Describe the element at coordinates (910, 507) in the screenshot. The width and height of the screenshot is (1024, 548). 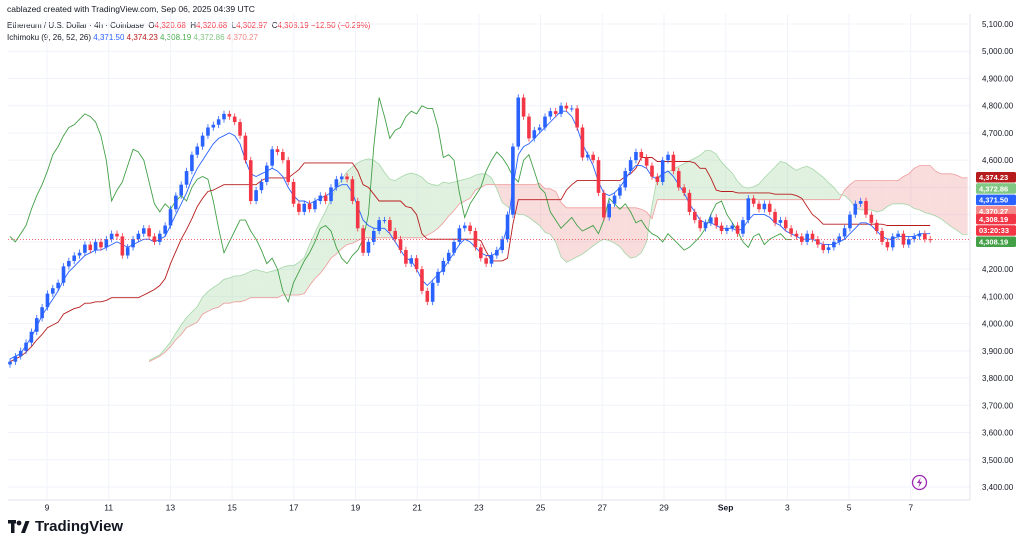
I see `time-tick-label: 7` at that location.